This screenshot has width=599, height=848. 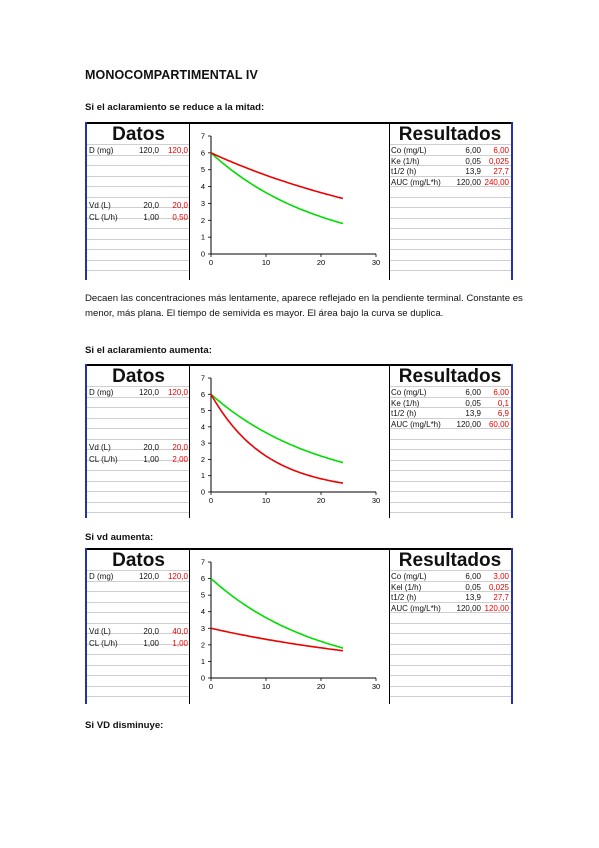 What do you see at coordinates (405, 161) in the screenshot?
I see `resultados-label: Ke (1/h)` at bounding box center [405, 161].